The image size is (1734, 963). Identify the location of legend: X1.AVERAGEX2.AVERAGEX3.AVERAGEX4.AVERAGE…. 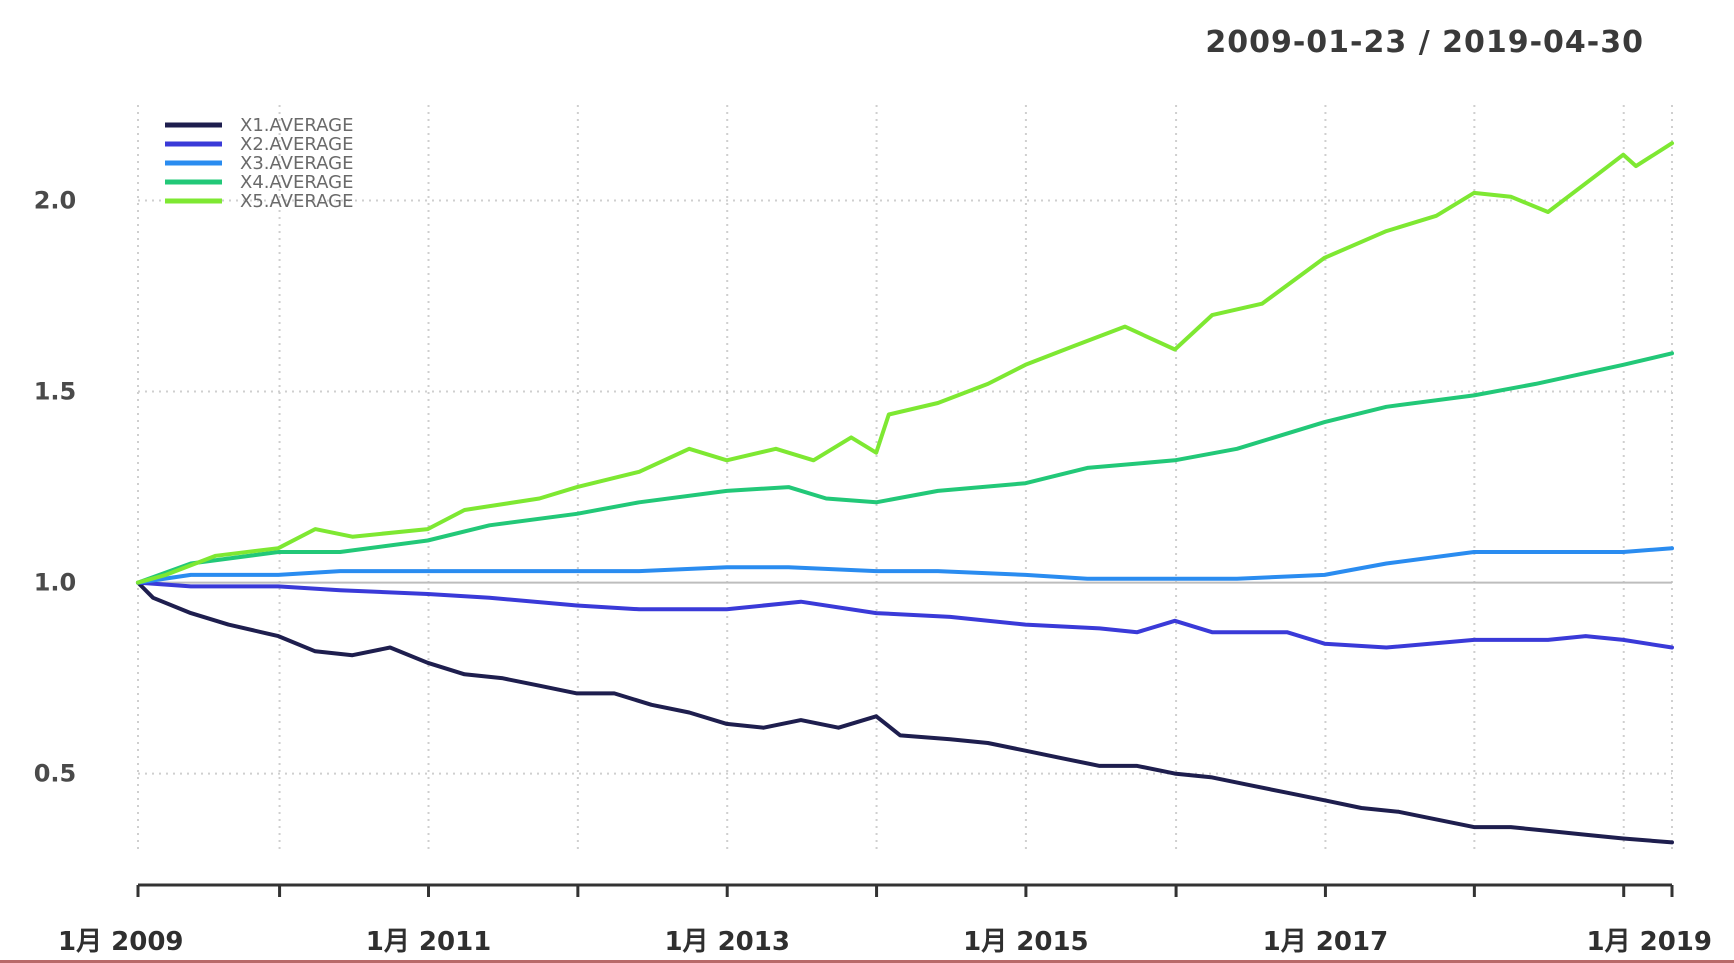
(259, 163).